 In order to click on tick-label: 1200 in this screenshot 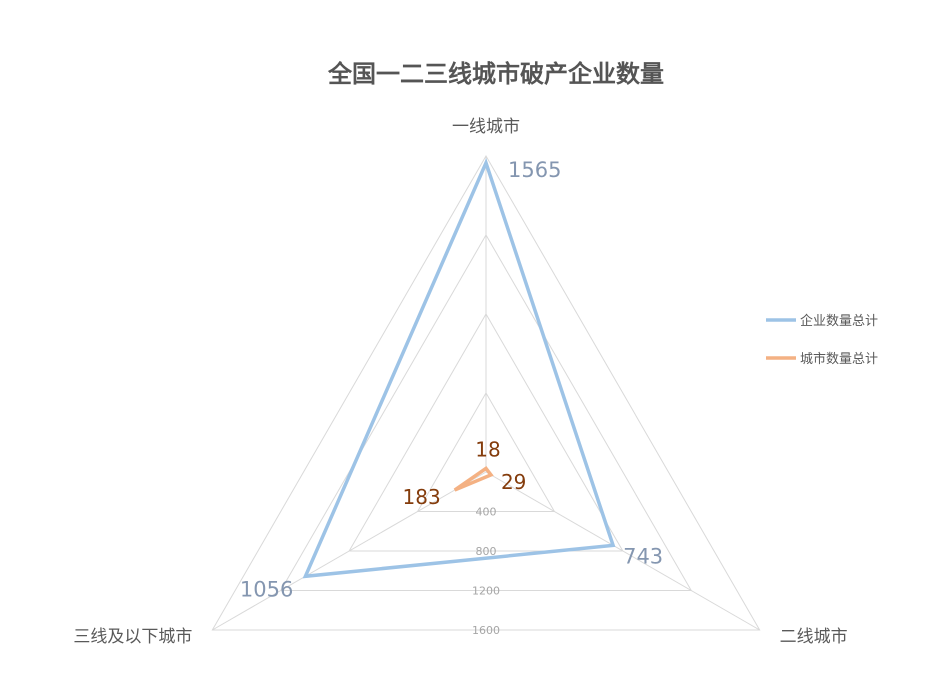, I will do `click(486, 591)`.